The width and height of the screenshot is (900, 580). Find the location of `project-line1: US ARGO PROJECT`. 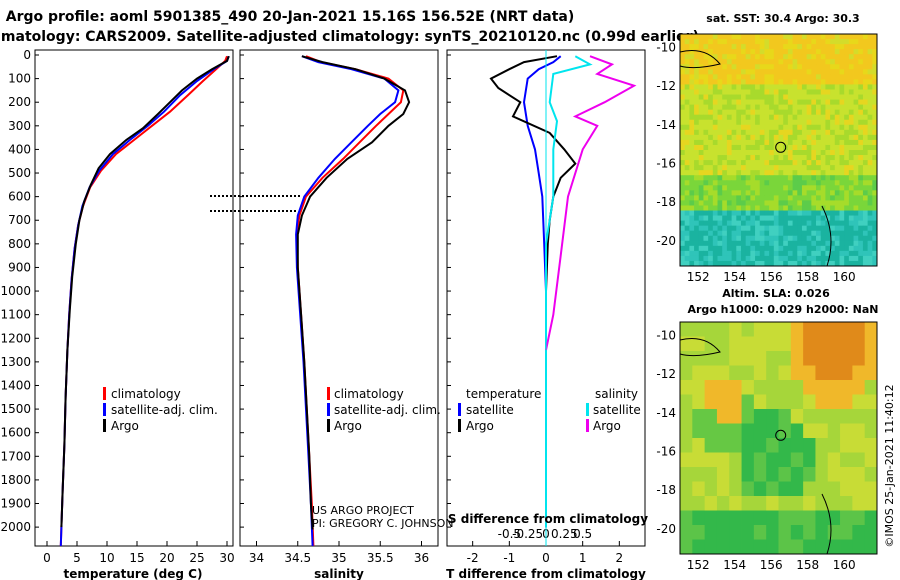

project-line1: US ARGO PROJECT is located at coordinates (363, 510).